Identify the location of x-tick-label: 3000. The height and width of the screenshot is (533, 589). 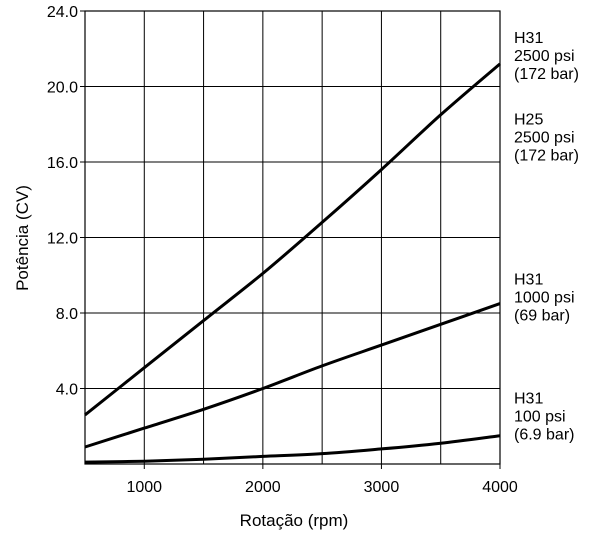
(382, 487).